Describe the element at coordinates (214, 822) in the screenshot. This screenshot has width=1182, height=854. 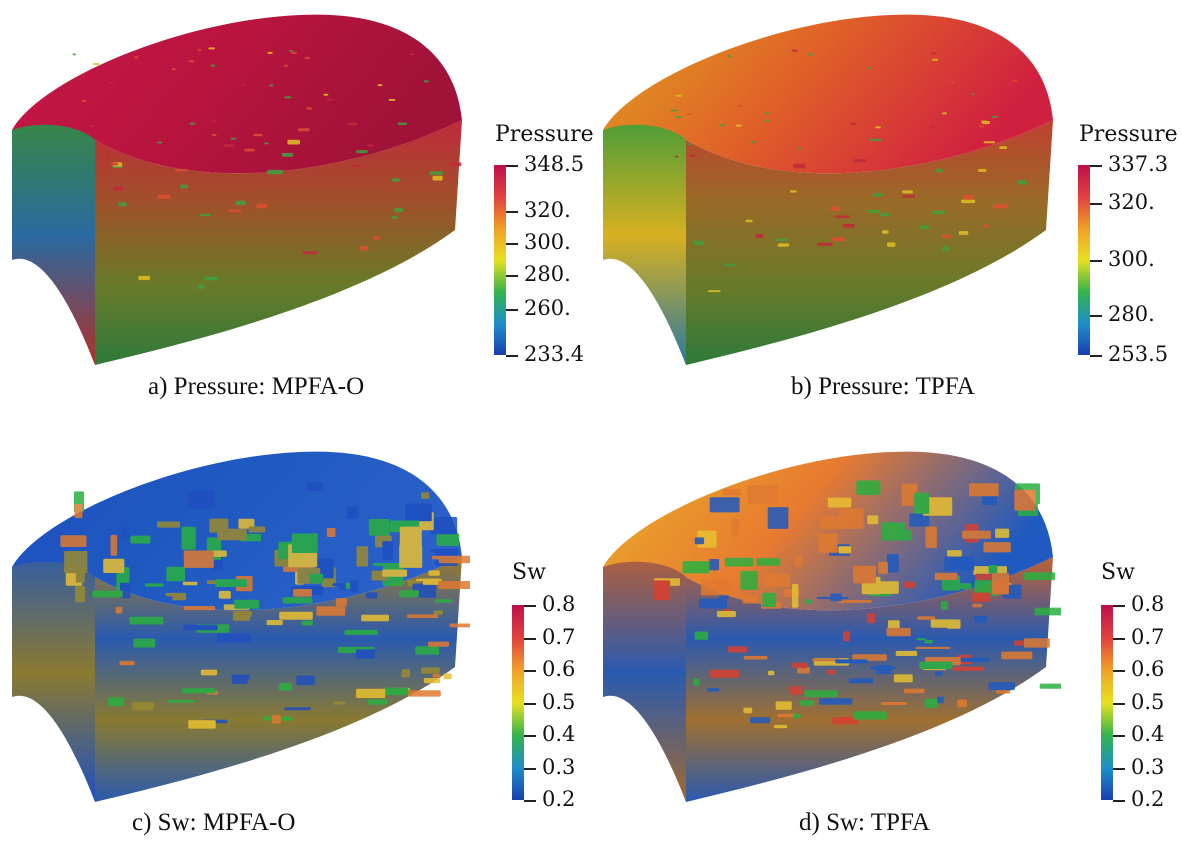
I see `panel-caption: c) Sw: MPFA-O` at that location.